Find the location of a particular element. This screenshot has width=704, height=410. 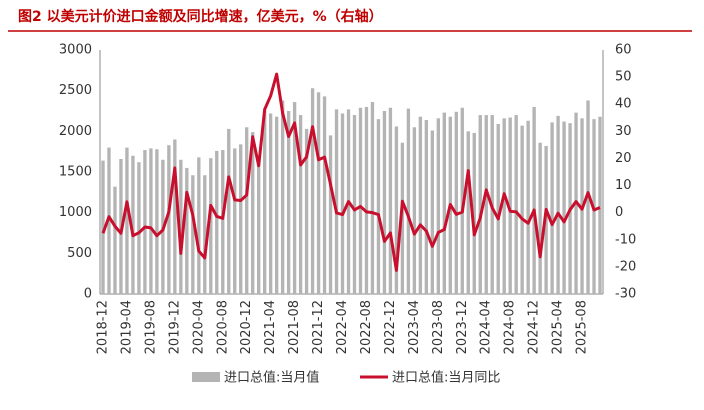

x-tick-label: 2019-12 is located at coordinates (174, 327).